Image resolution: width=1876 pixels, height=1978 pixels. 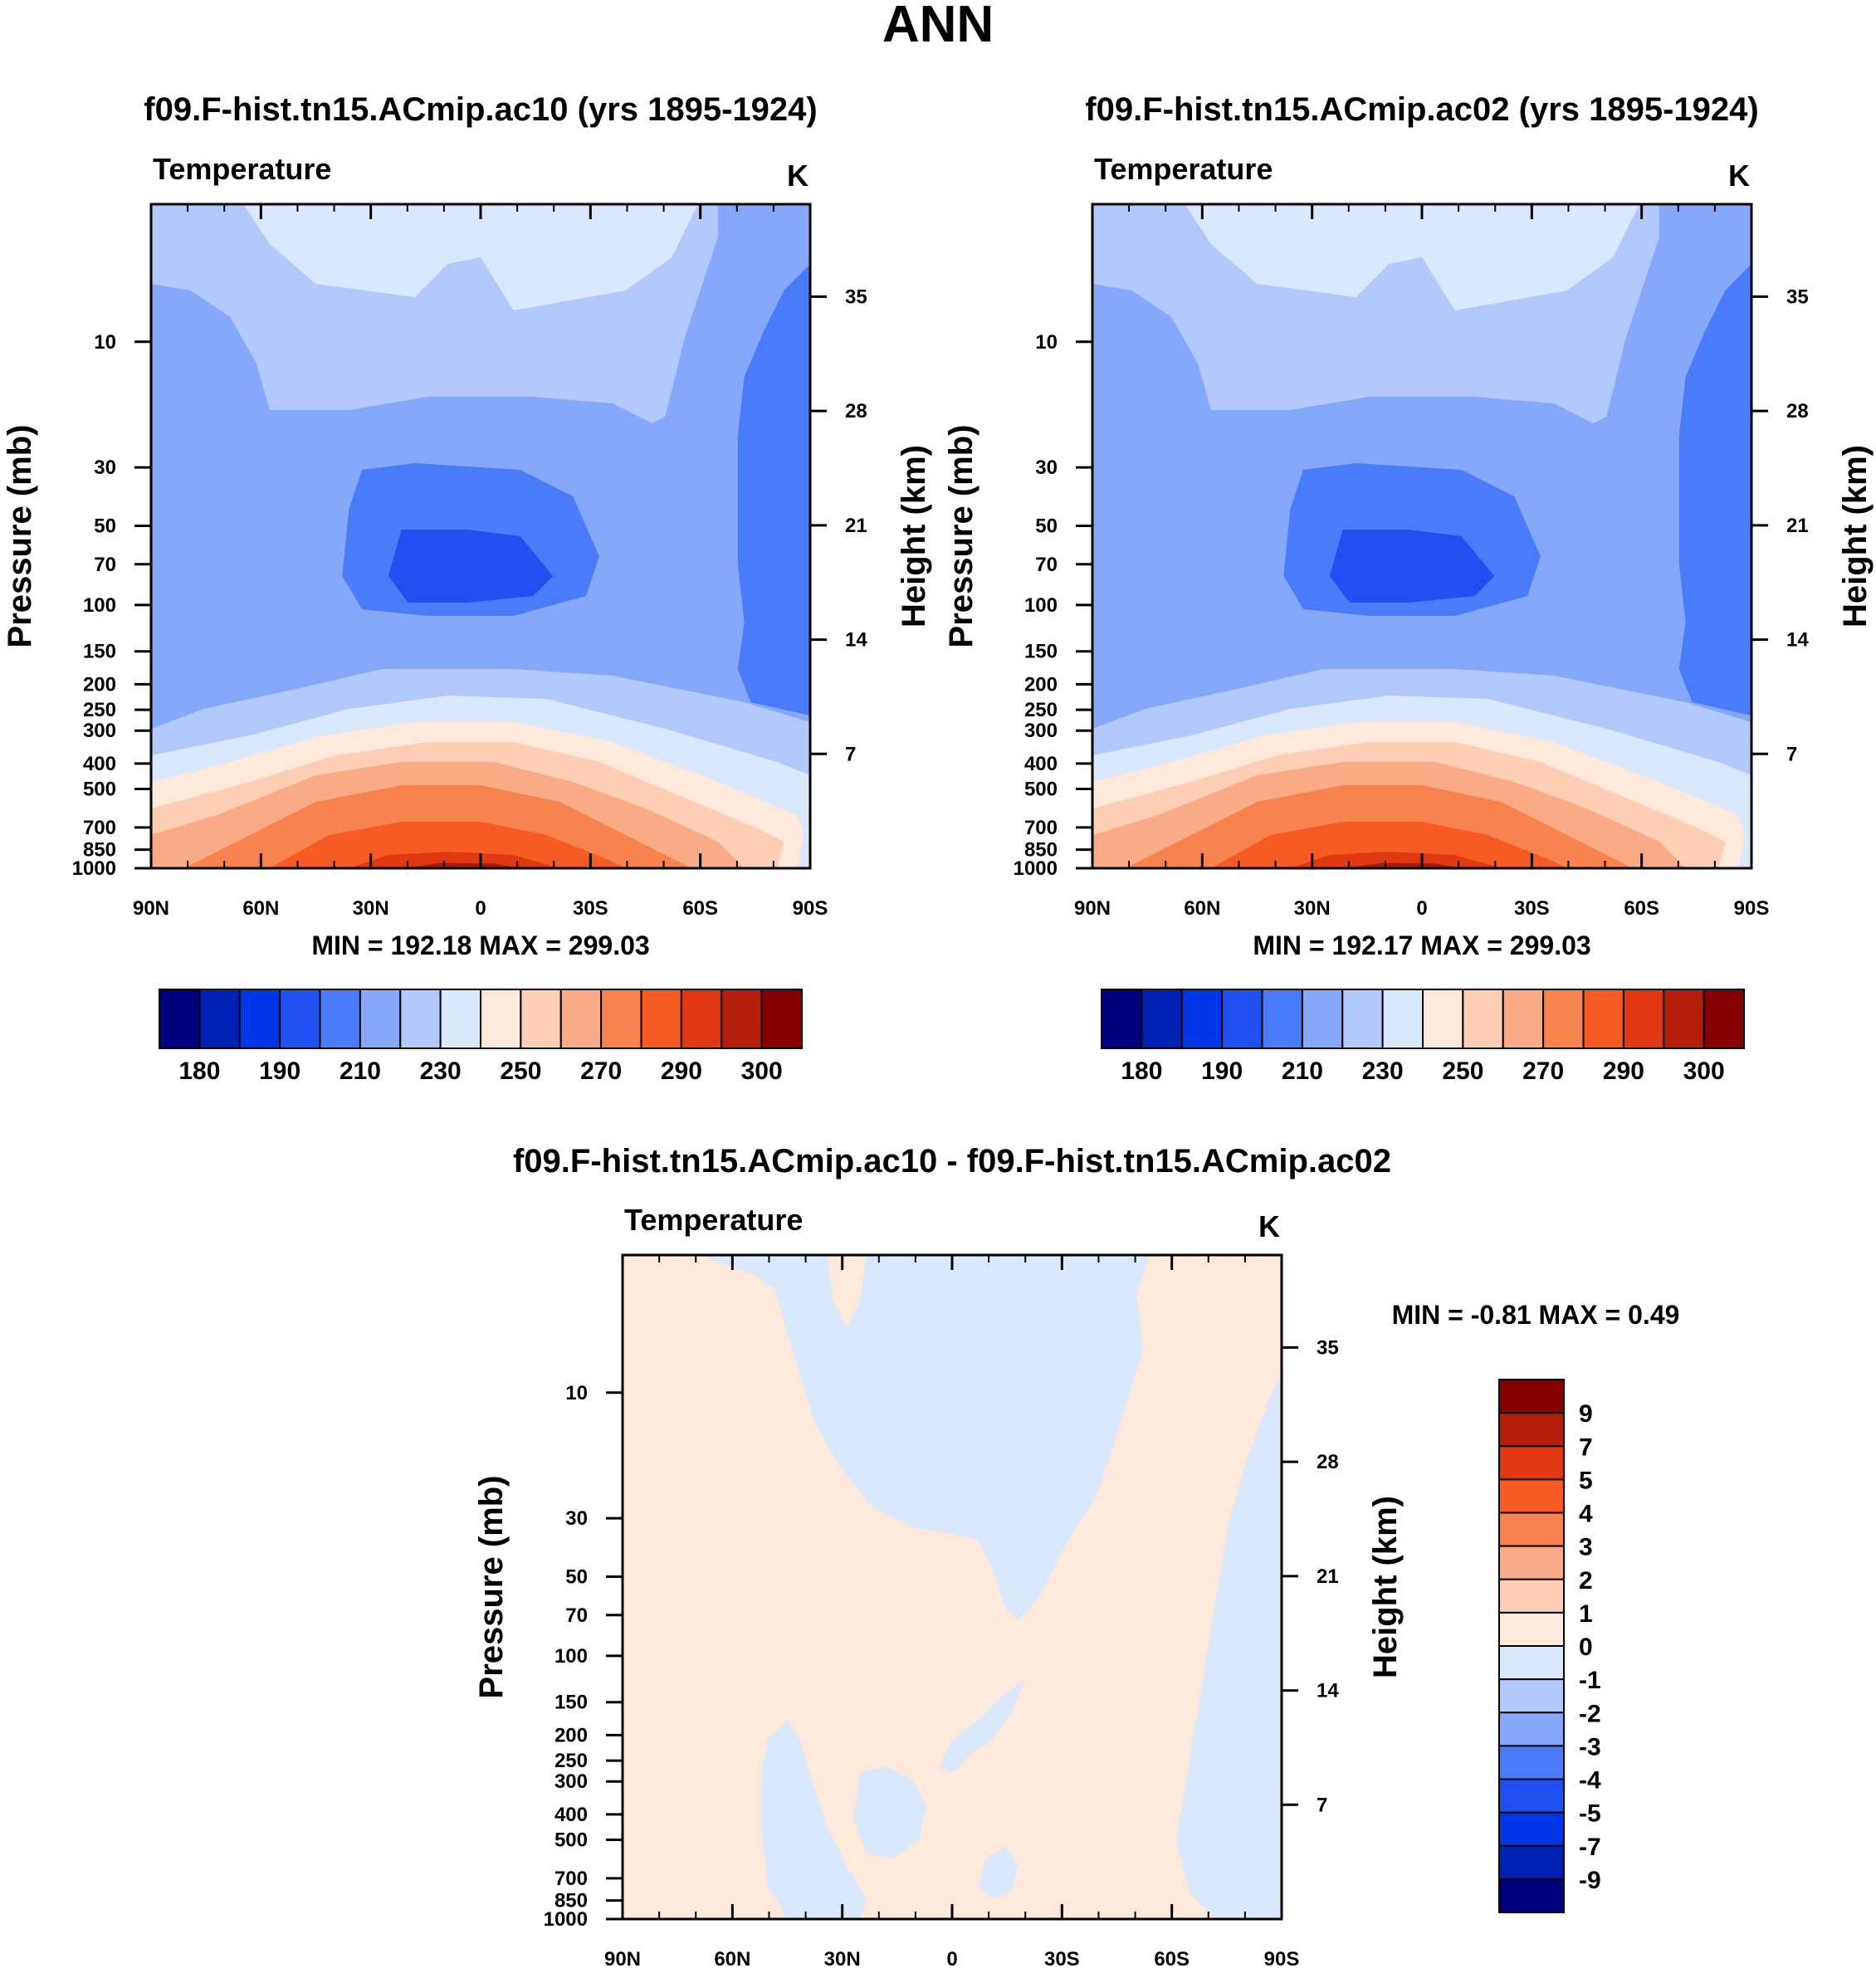 I want to click on negative-region-surface, so click(x=999, y=1873).